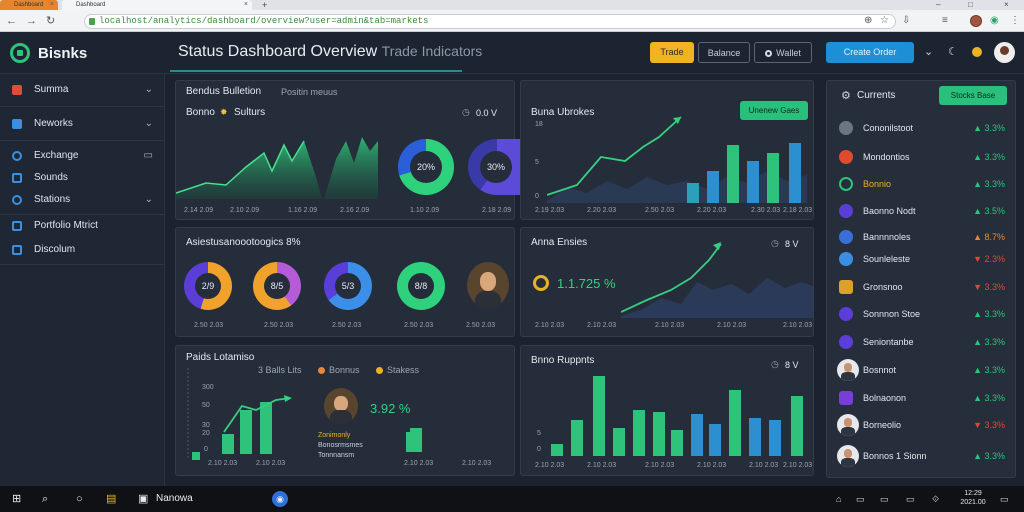  What do you see at coordinates (774, 110) in the screenshot?
I see `renew-button: Unenew Gaes` at bounding box center [774, 110].